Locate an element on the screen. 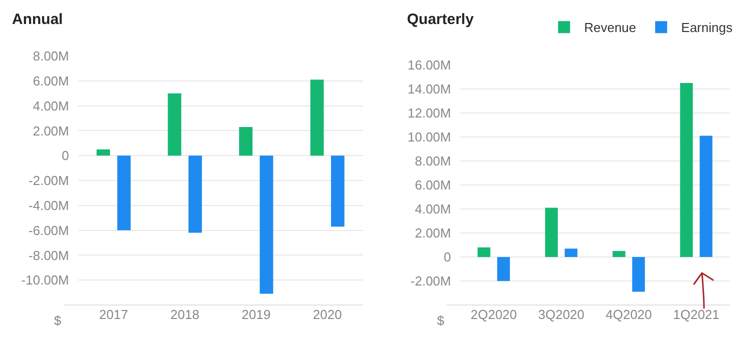 The height and width of the screenshot is (337, 750). y-tick-label: 10.00M is located at coordinates (429, 137).